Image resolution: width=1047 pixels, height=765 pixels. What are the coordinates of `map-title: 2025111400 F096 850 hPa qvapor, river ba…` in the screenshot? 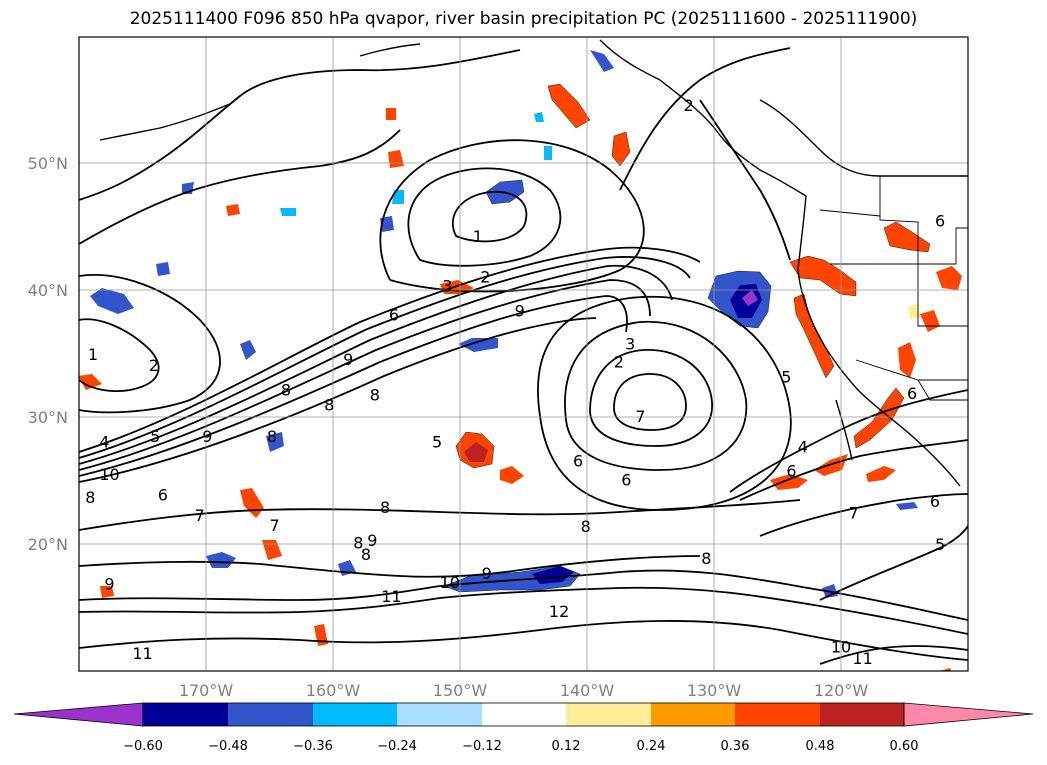 It's located at (523, 19).